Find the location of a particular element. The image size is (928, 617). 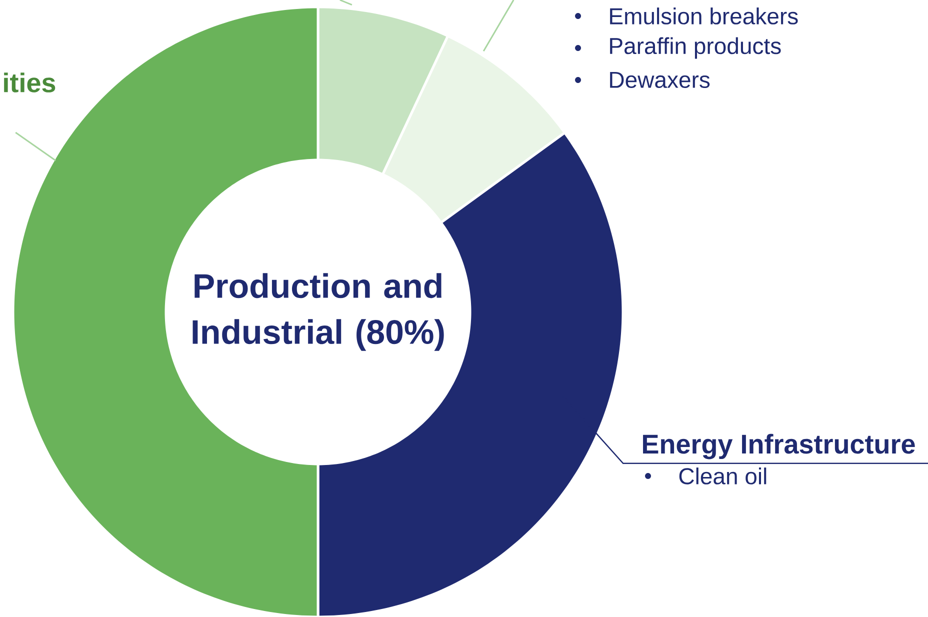

text: Dewaxers is located at coordinates (660, 80).